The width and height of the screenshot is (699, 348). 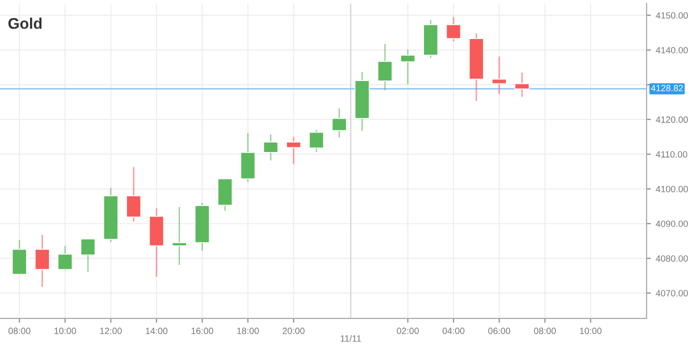 I want to click on y-tick-label: 4150.00, so click(x=672, y=15).